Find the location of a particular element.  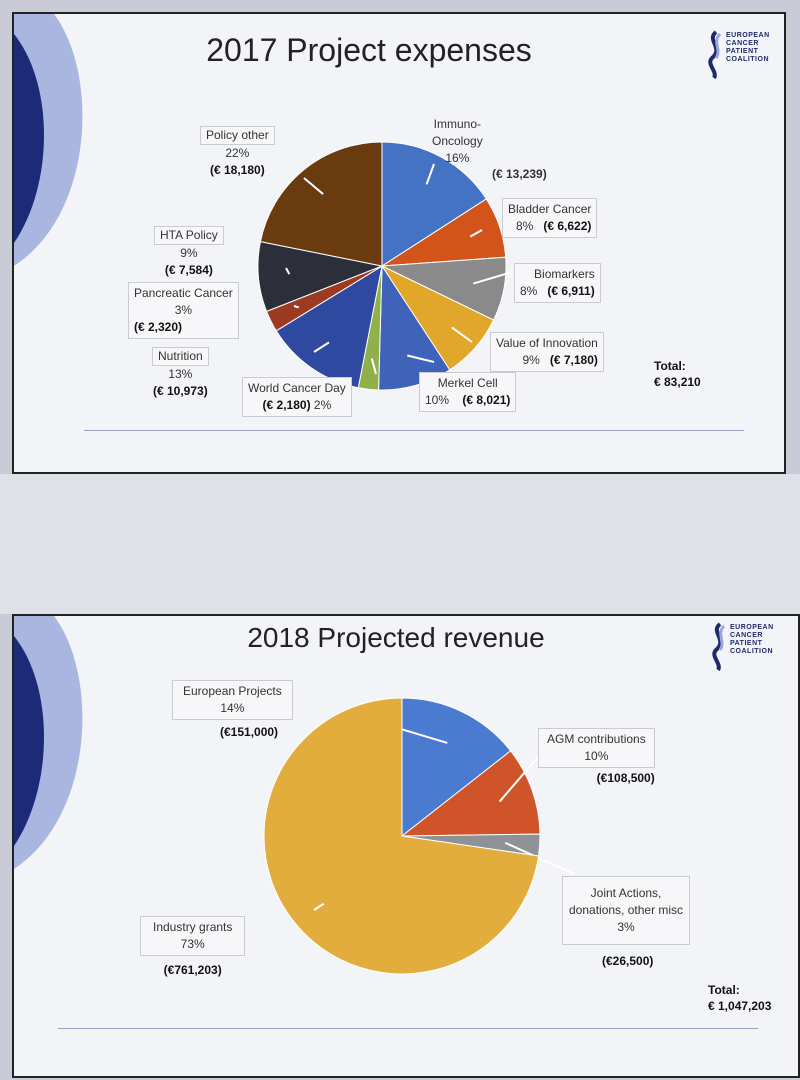

slice-label-innovation: Value of Innovation 9% (€ 7,180) is located at coordinates (547, 352).